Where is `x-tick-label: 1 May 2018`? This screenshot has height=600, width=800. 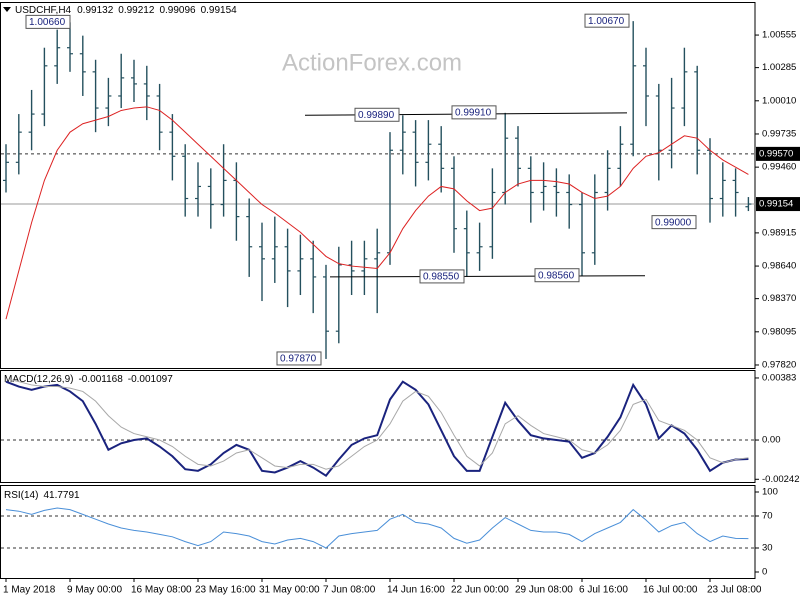 x-tick-label: 1 May 2018 is located at coordinates (29, 590).